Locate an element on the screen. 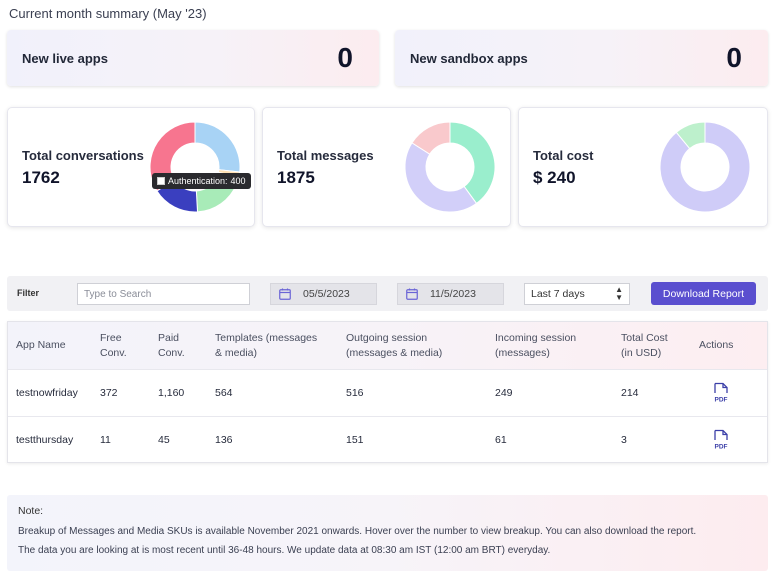 The image size is (773, 580). cell-incoming: 249 is located at coordinates (504, 393).